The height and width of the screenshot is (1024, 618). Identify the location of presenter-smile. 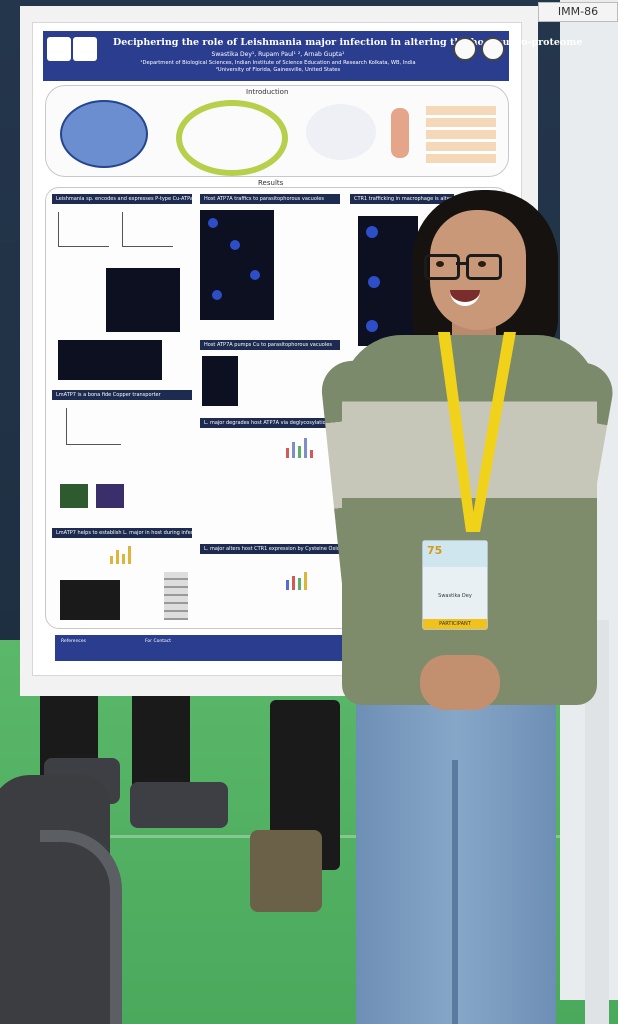
(465, 298).